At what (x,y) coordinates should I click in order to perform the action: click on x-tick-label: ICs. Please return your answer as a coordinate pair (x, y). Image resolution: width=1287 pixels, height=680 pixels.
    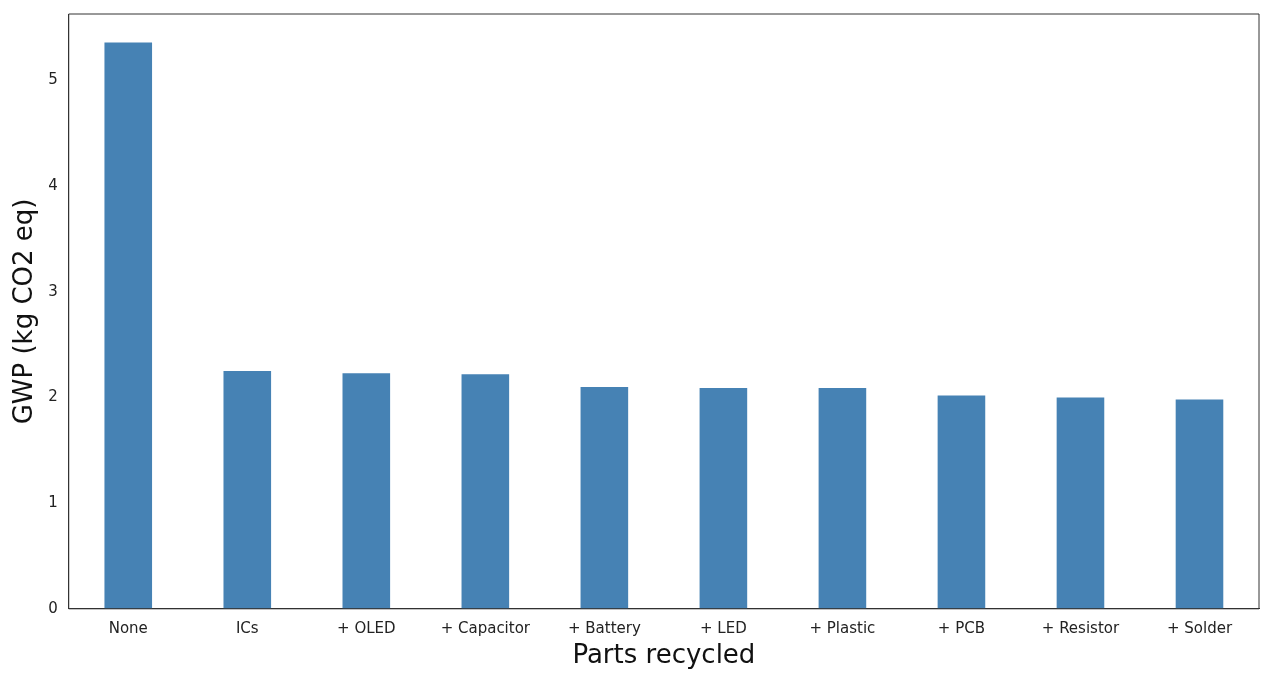
    Looking at the image, I should click on (247, 627).